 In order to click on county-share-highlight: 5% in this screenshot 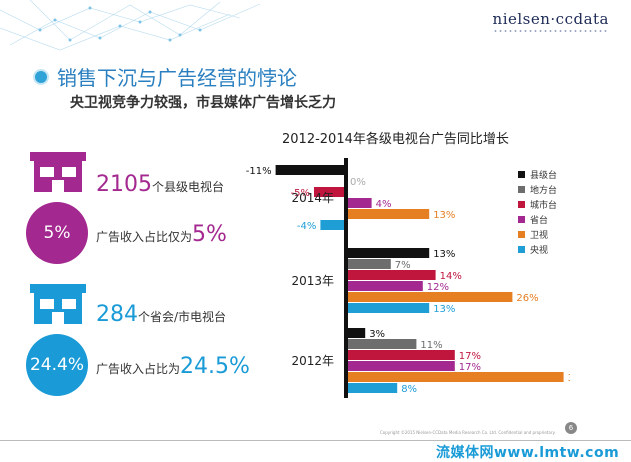, I will do `click(209, 234)`.